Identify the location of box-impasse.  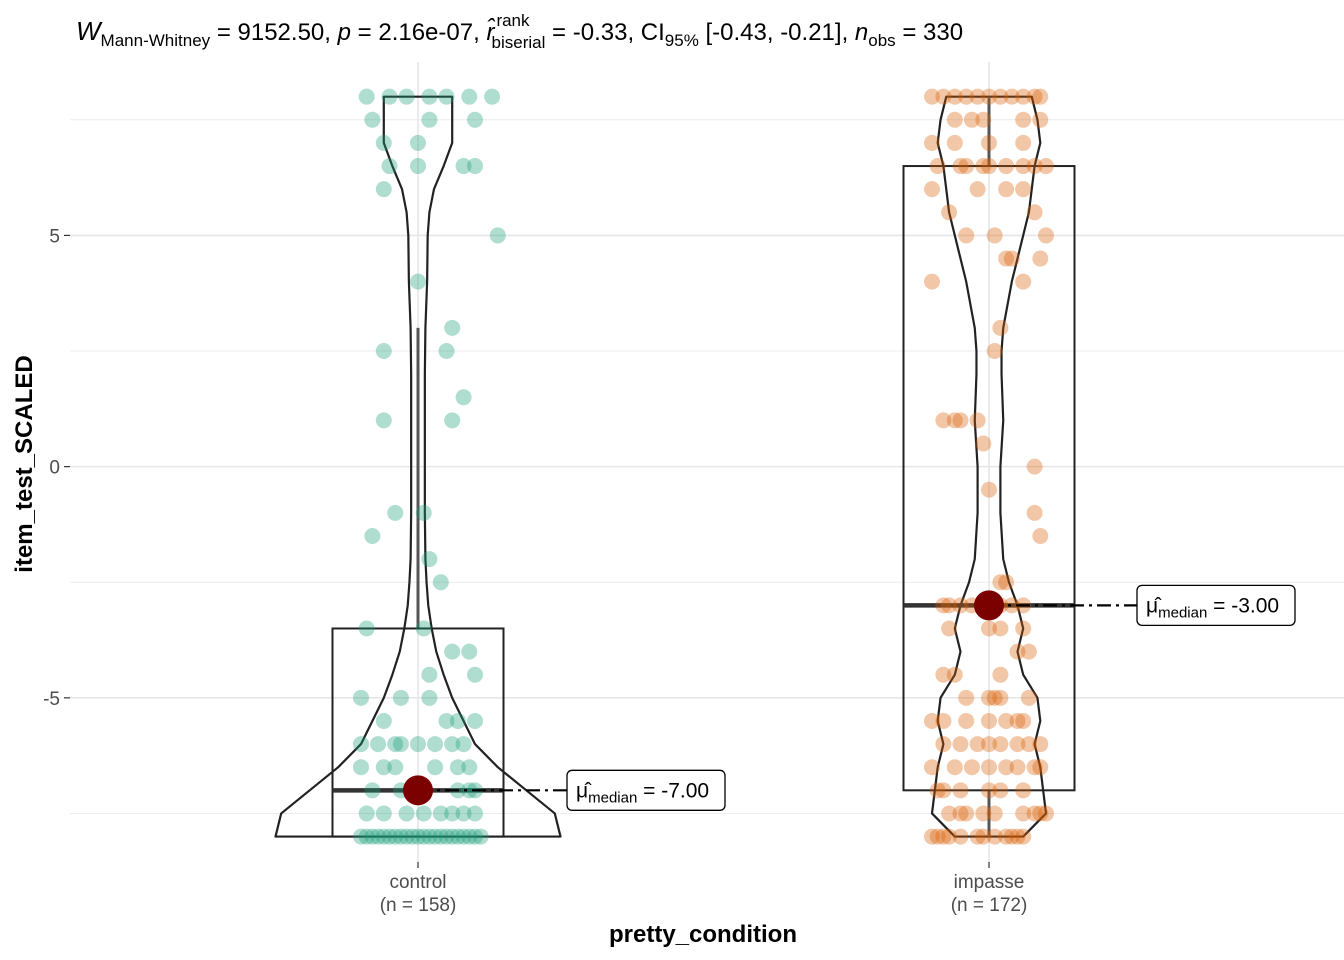
(989, 478).